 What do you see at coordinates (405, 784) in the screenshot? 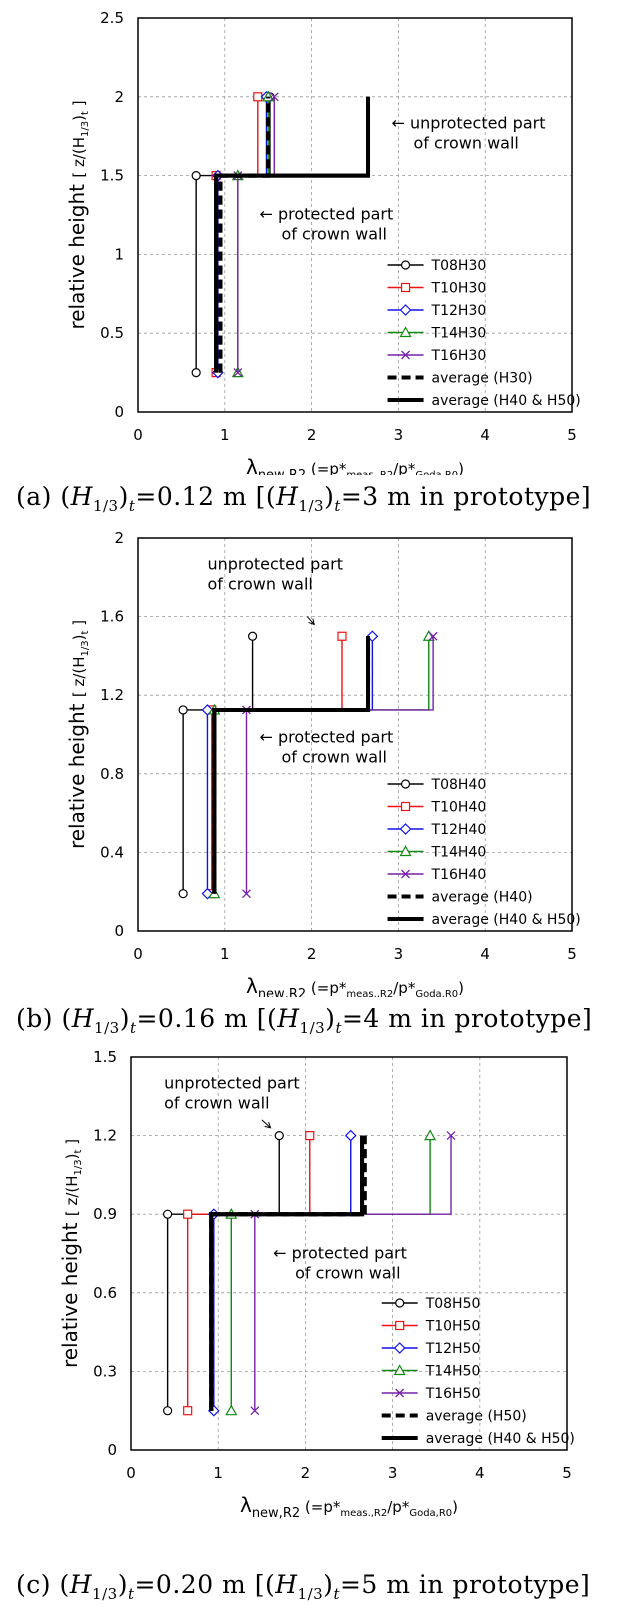
I see `chart-b-legend-t08h40-marker` at bounding box center [405, 784].